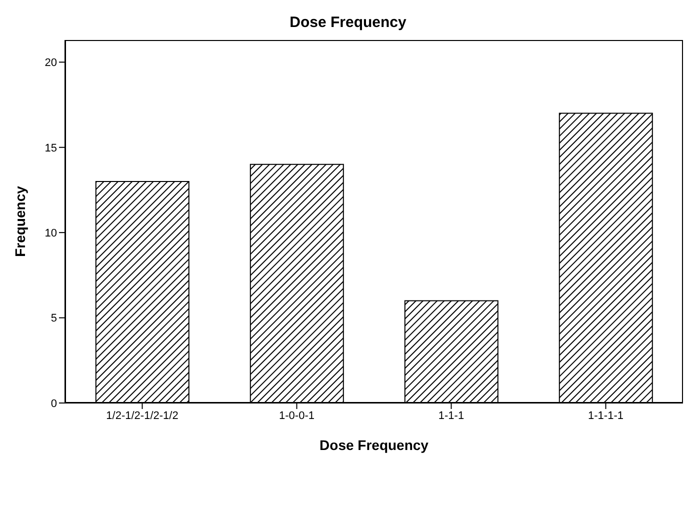 Image resolution: width=690 pixels, height=523 pixels. Describe the element at coordinates (53, 318) in the screenshot. I see `y-tick-label: 5` at that location.